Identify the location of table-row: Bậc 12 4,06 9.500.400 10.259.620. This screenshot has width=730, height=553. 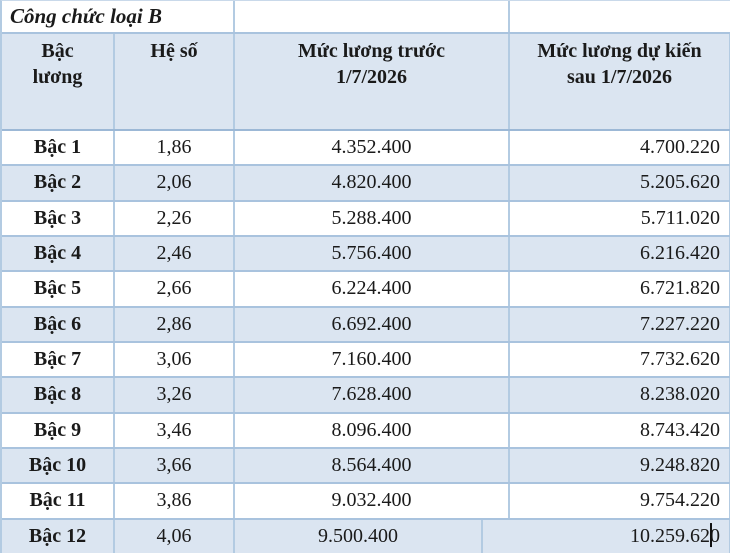
(366, 536).